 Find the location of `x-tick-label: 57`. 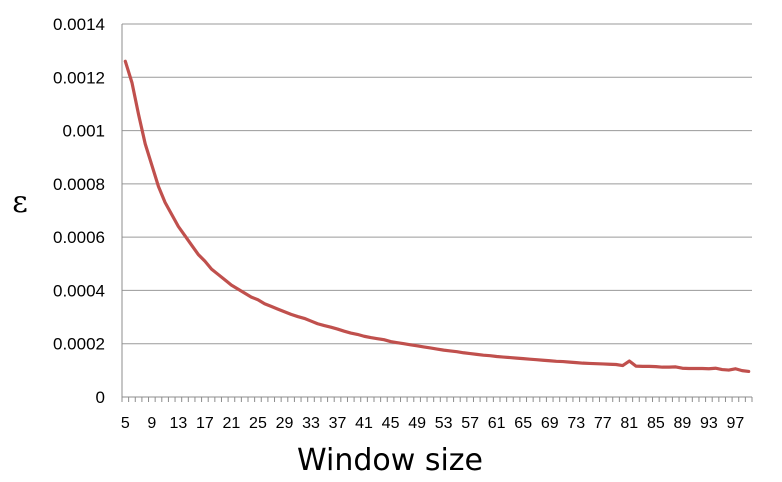

x-tick-label: 57 is located at coordinates (470, 423).